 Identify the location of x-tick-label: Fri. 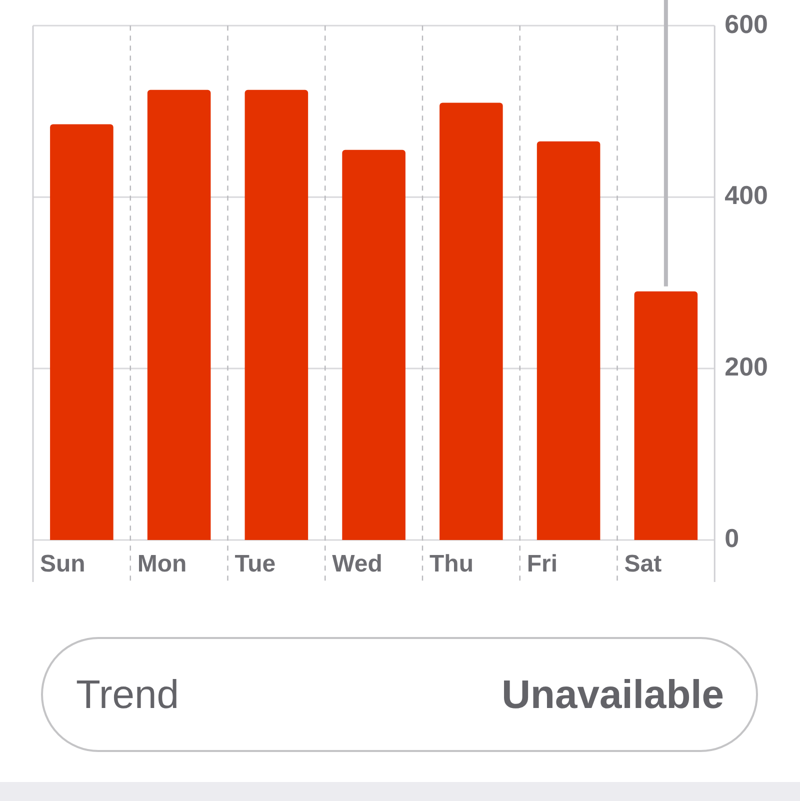
(542, 564).